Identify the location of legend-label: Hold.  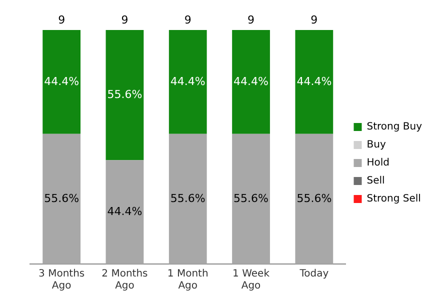
(378, 163).